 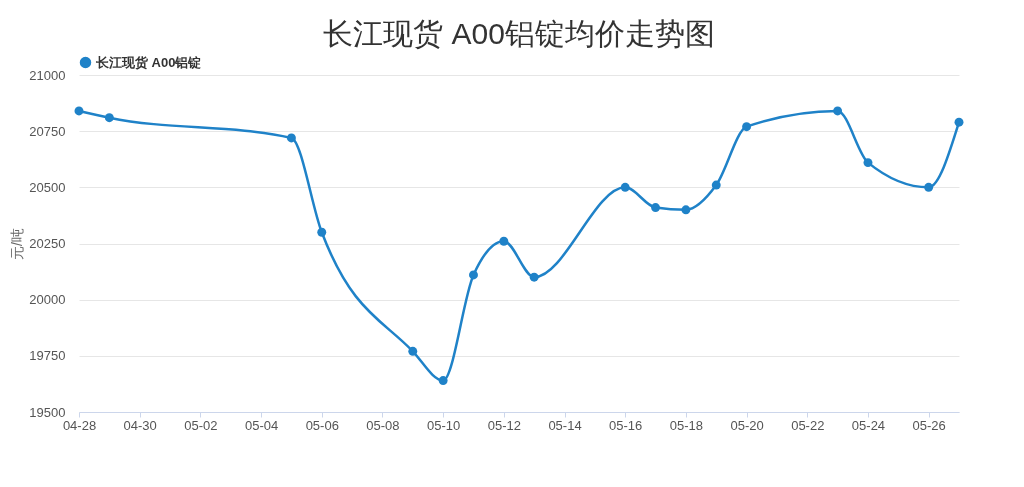 What do you see at coordinates (47, 412) in the screenshot?
I see `y-tick-label: 19500` at bounding box center [47, 412].